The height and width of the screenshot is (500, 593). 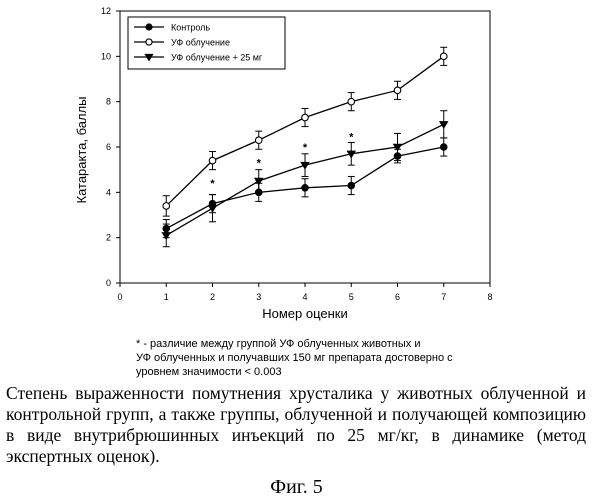 What do you see at coordinates (106, 56) in the screenshot?
I see `y-tick-label: 10` at bounding box center [106, 56].